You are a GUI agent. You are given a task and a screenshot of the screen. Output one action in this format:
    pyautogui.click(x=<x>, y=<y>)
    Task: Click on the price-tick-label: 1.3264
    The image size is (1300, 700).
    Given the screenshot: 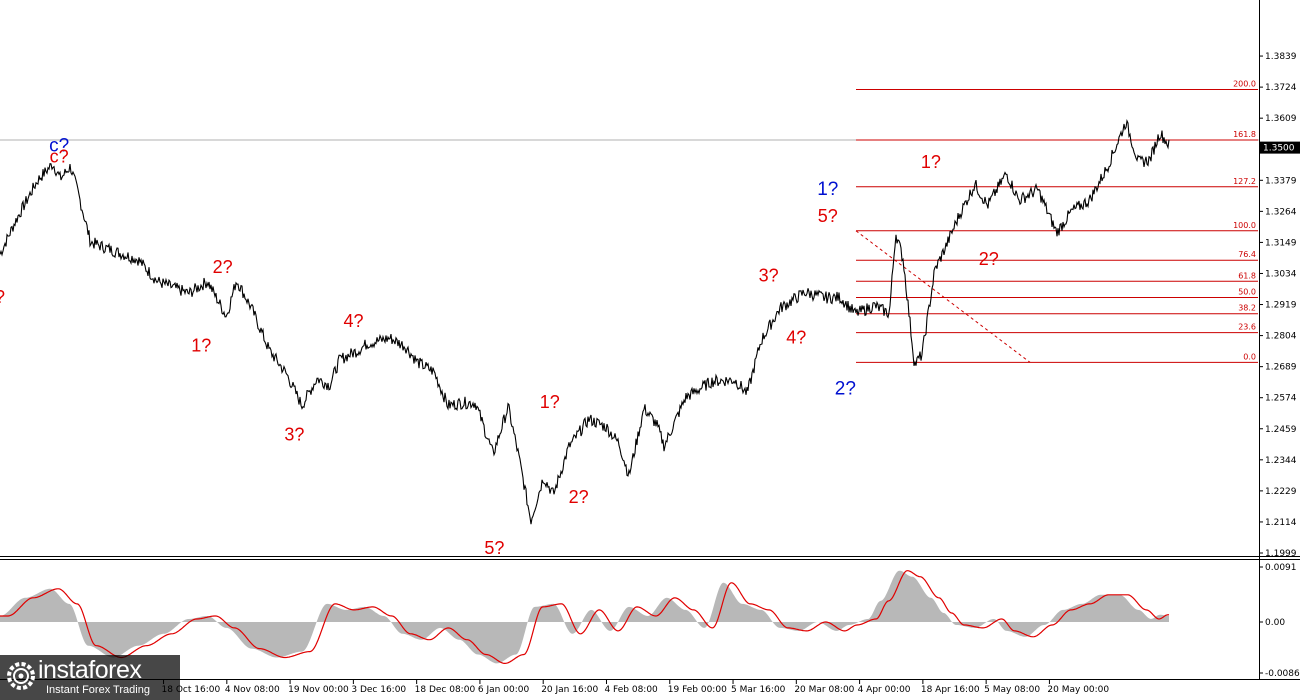 What is the action you would take?
    pyautogui.click(x=1281, y=212)
    